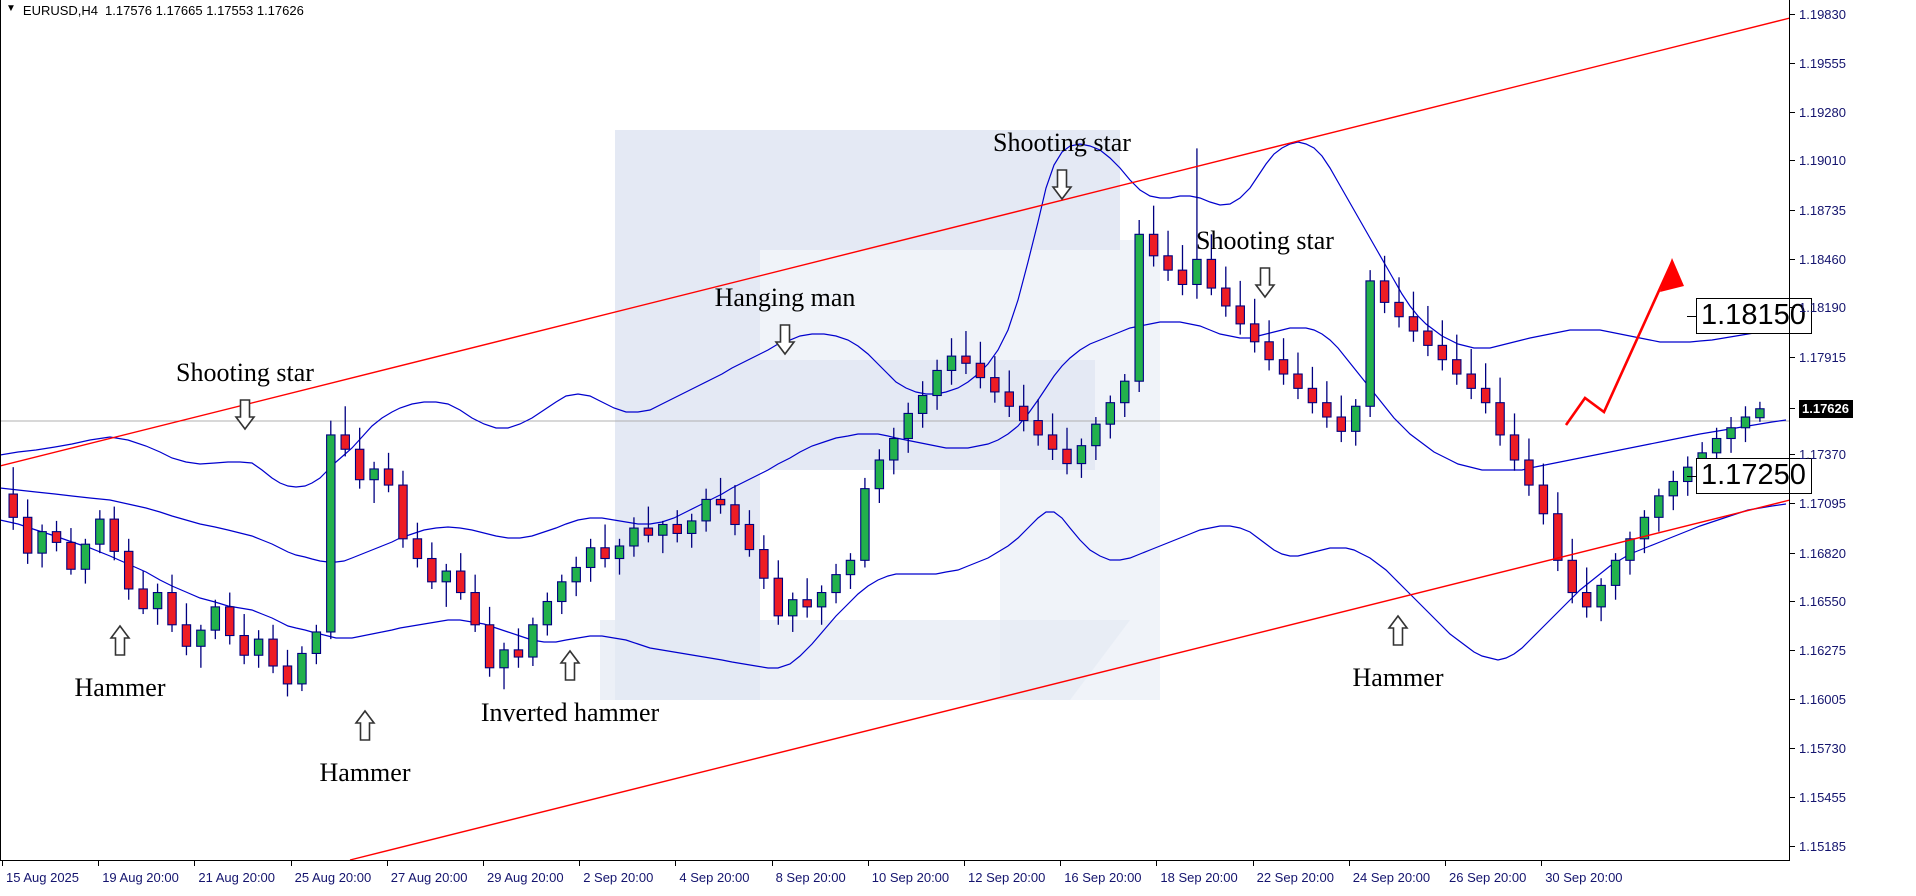  What do you see at coordinates (1853, 699) in the screenshot?
I see `price-axis-tick: 1.16005` at bounding box center [1853, 699].